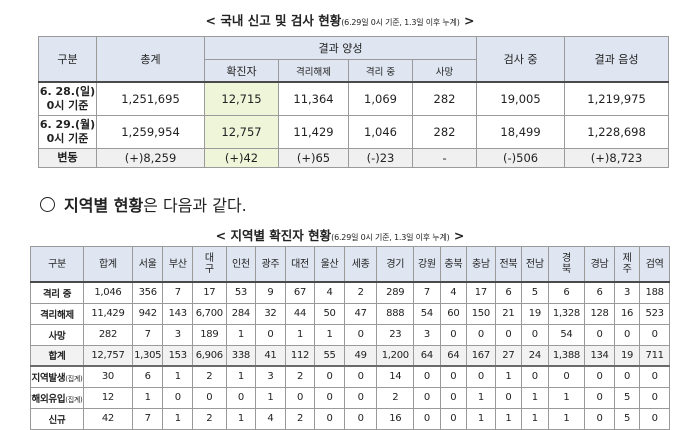 The width and height of the screenshot is (680, 430). Describe the element at coordinates (147, 264) in the screenshot. I see `region-header-text: 서울` at that location.